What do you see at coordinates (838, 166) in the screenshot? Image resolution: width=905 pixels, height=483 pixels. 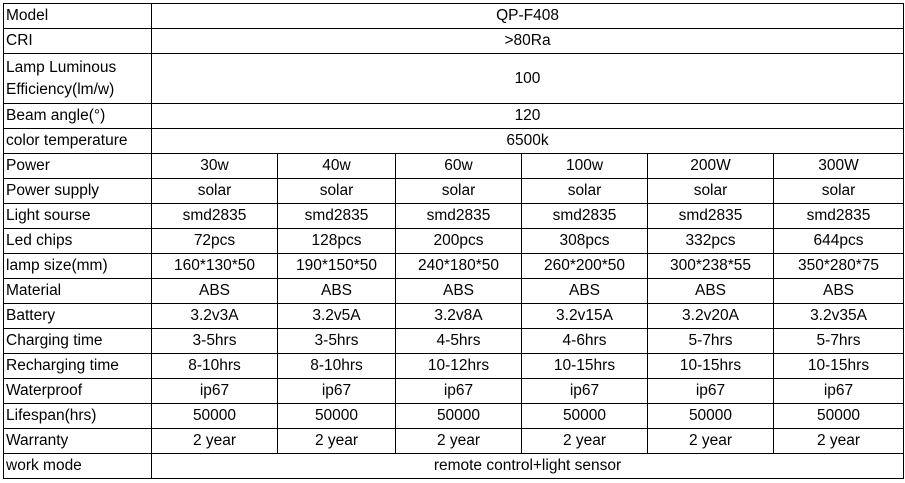 I see `table-cell: 300W` at bounding box center [838, 166].